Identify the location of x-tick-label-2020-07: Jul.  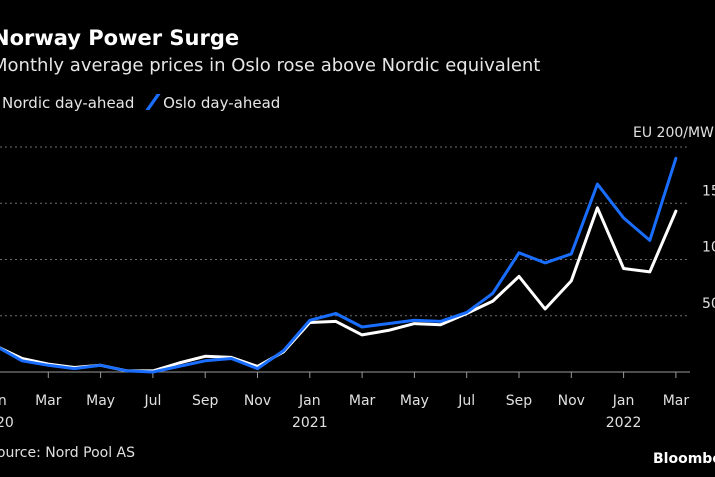
(152, 401).